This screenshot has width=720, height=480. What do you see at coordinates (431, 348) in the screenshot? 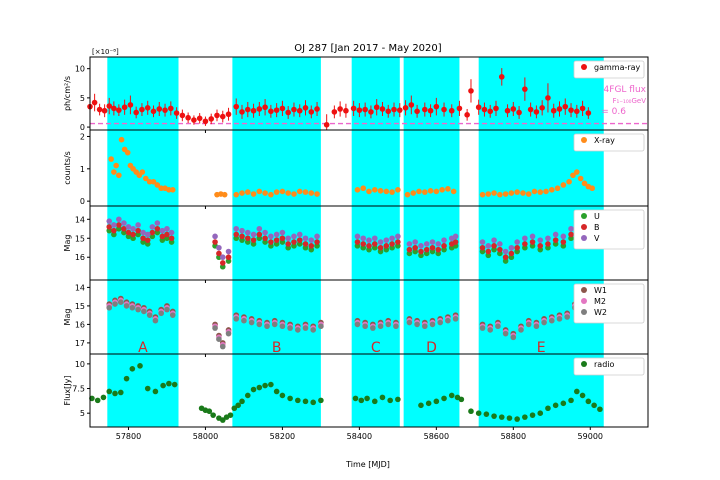
I see `period-label-D: D` at bounding box center [431, 348].